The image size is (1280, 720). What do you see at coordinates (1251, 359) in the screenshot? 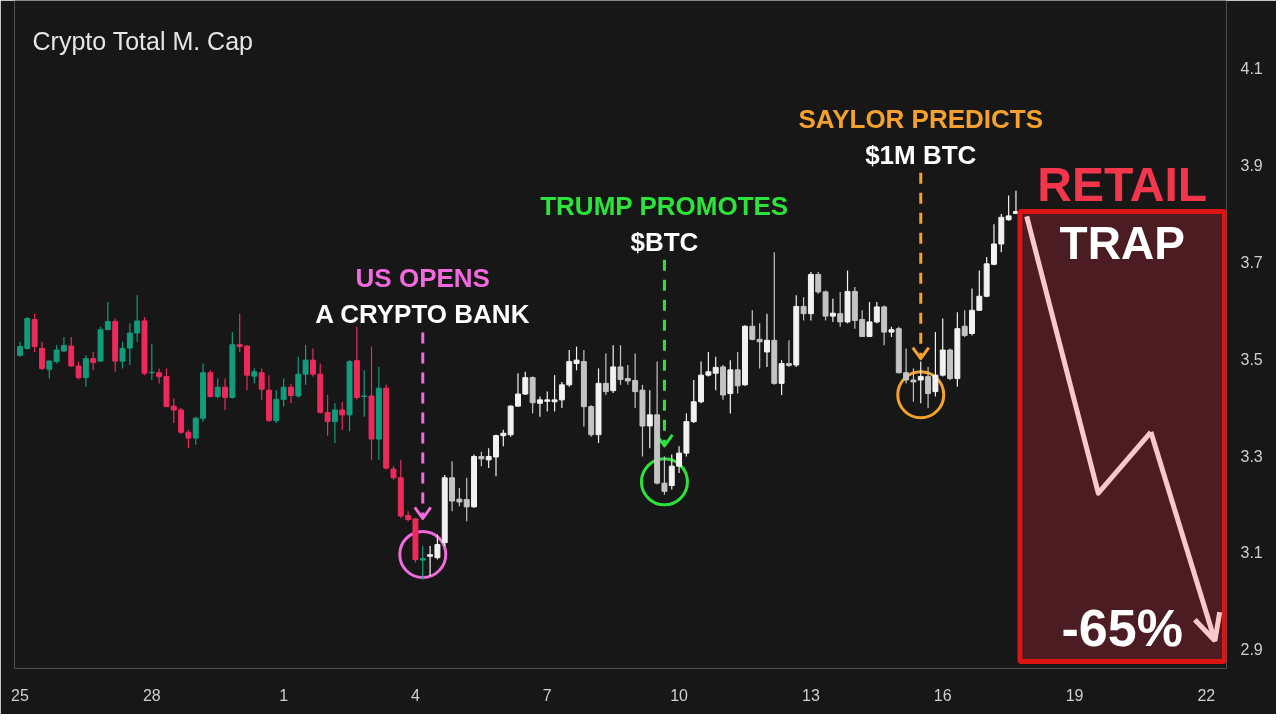
I see `y-tick-label: 3.5` at bounding box center [1251, 359].